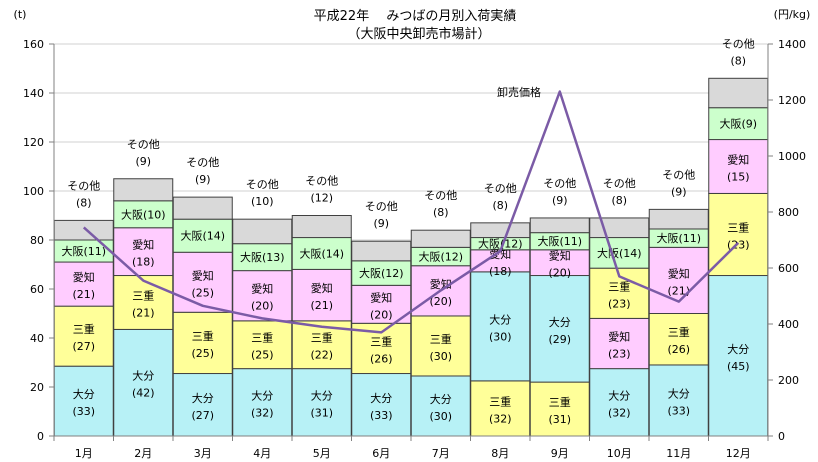 This screenshot has width=818, height=462. Describe the element at coordinates (738, 453) in the screenshot. I see `x-tick-label: 12月` at that location.